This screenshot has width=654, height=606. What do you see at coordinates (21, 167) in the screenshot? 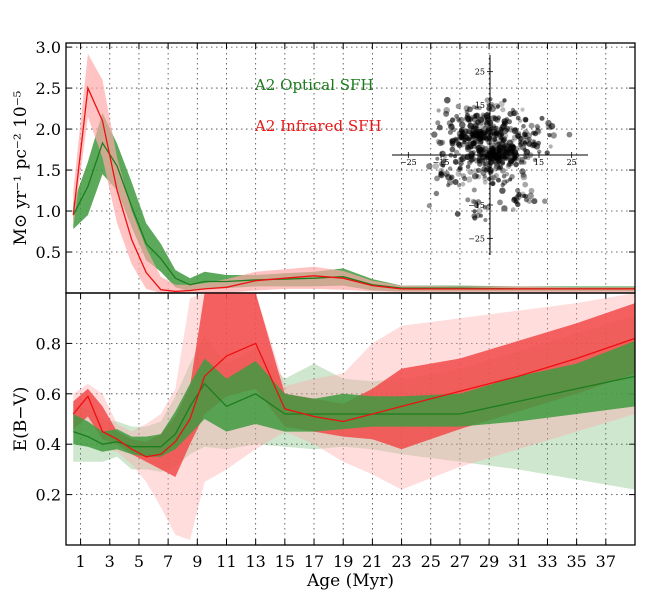
I see `top-ylabel: M⊙ yr⁻¹ pc⁻² 10⁻⁵` at bounding box center [21, 167].